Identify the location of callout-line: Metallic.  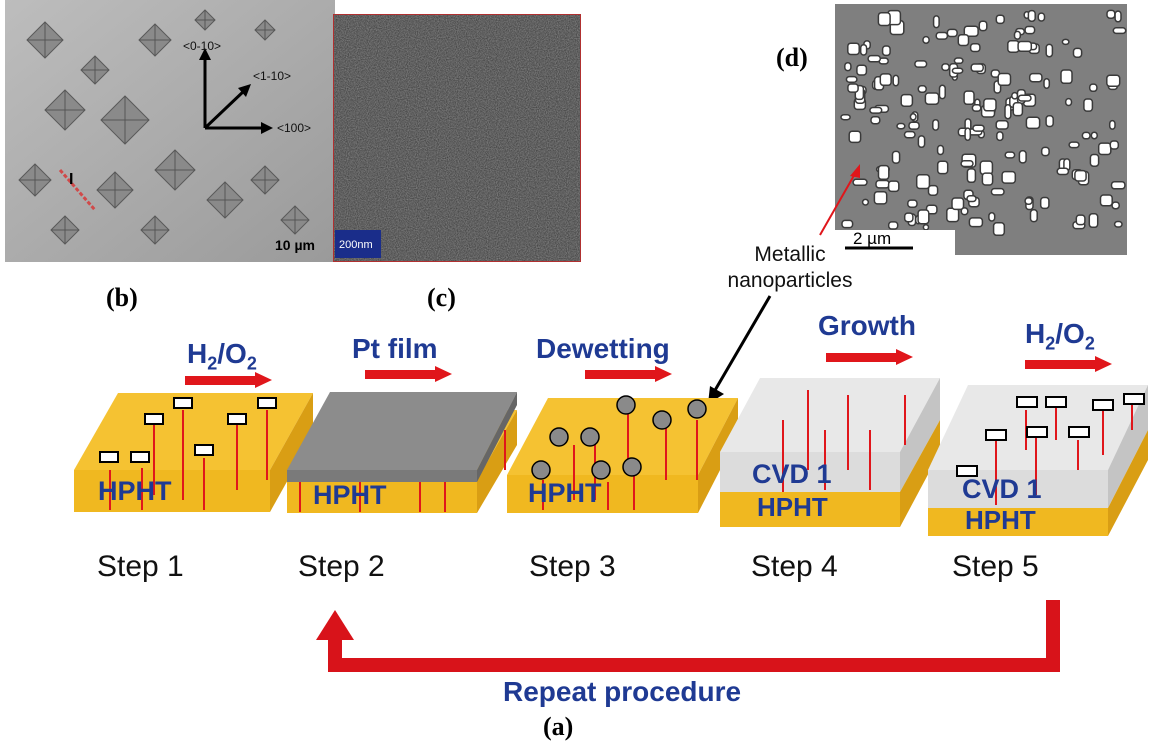
(790, 254).